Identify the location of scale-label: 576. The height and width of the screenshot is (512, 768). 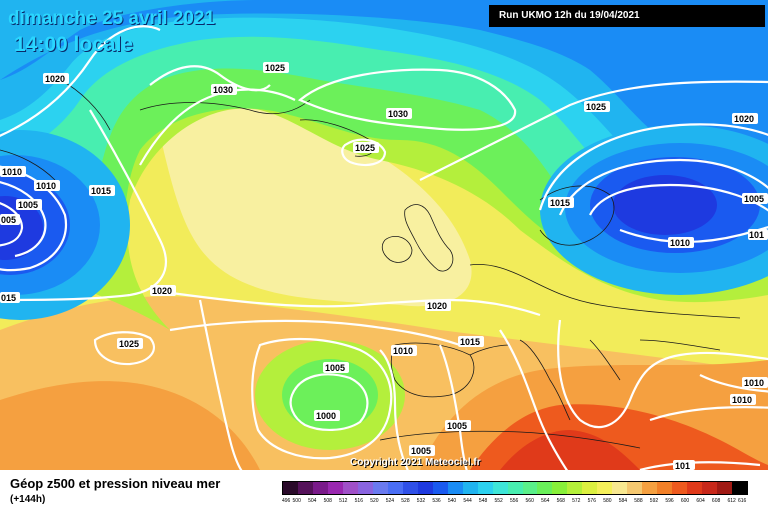
(591, 501).